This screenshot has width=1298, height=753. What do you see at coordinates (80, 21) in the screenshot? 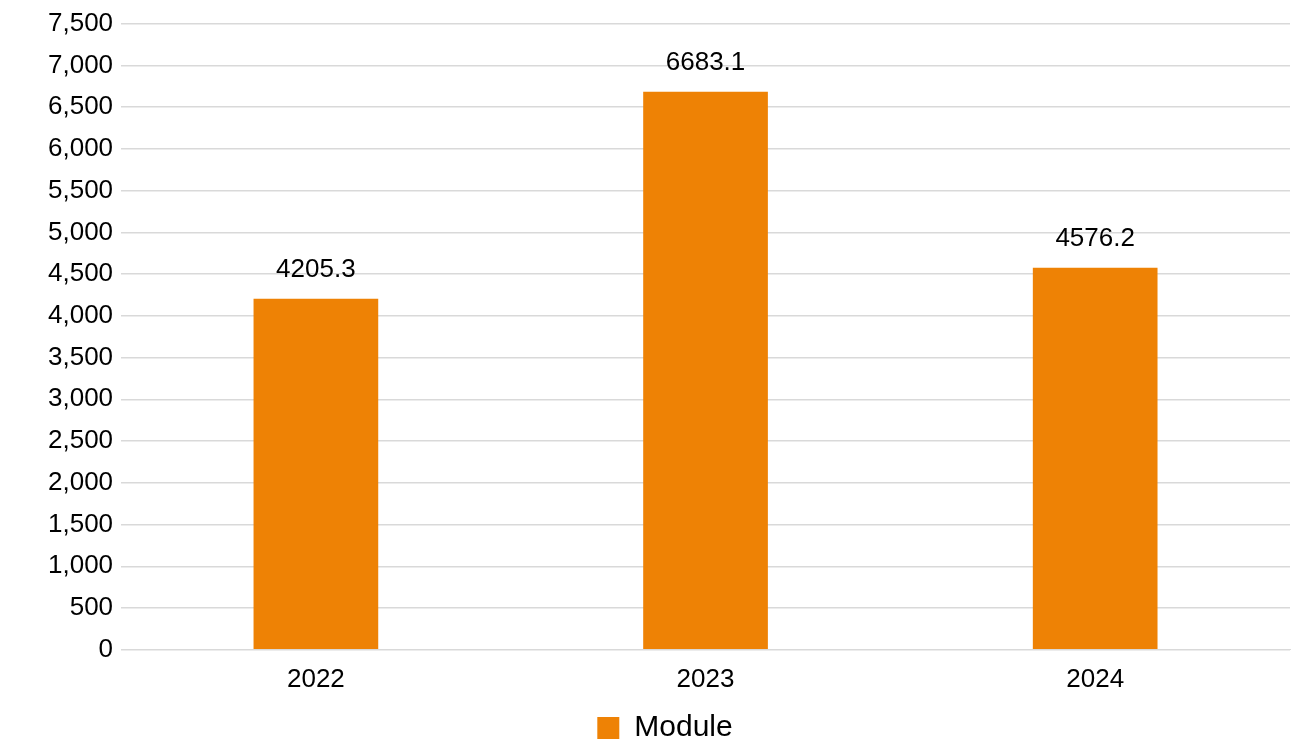
I see `y-tick-label: 7,500` at bounding box center [80, 21].